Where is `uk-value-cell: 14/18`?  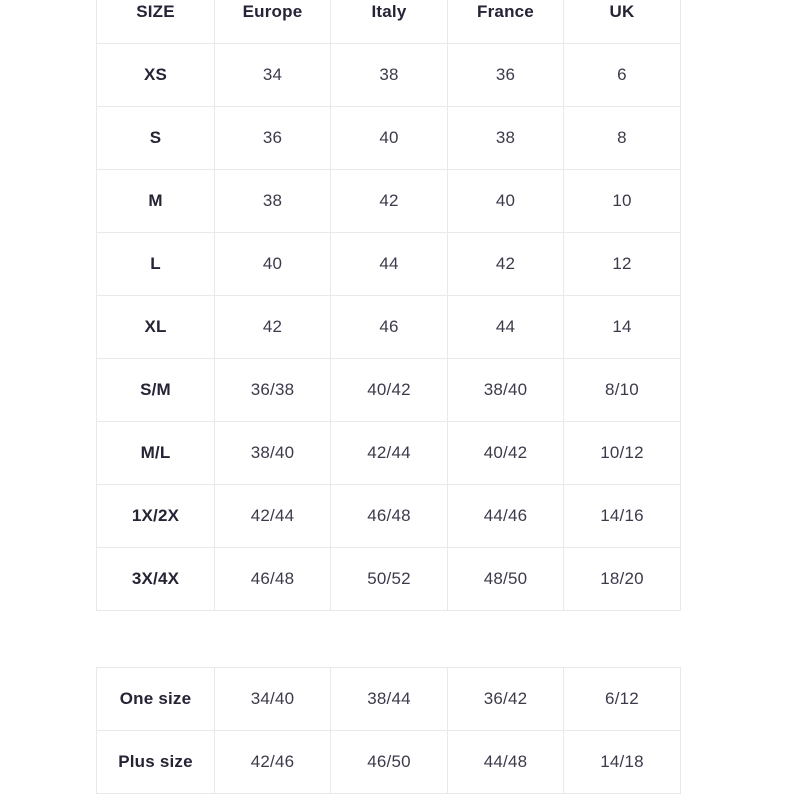
uk-value-cell: 14/18 is located at coordinates (622, 762).